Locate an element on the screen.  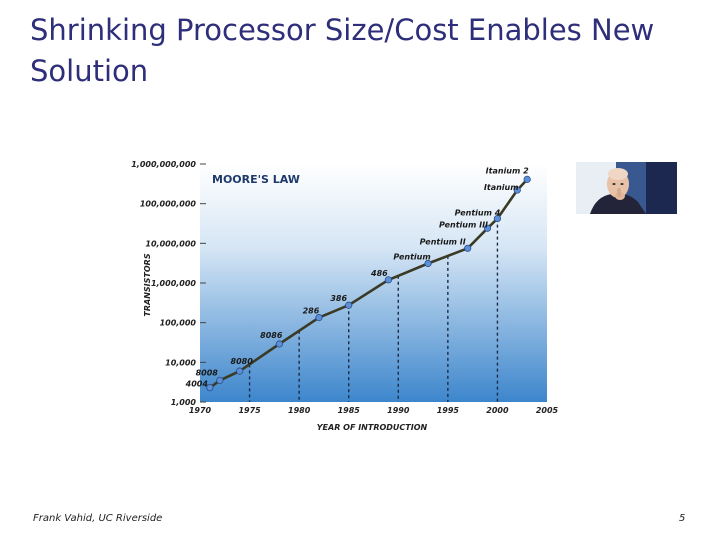
data-label: Itanium is located at coordinates (501, 187).